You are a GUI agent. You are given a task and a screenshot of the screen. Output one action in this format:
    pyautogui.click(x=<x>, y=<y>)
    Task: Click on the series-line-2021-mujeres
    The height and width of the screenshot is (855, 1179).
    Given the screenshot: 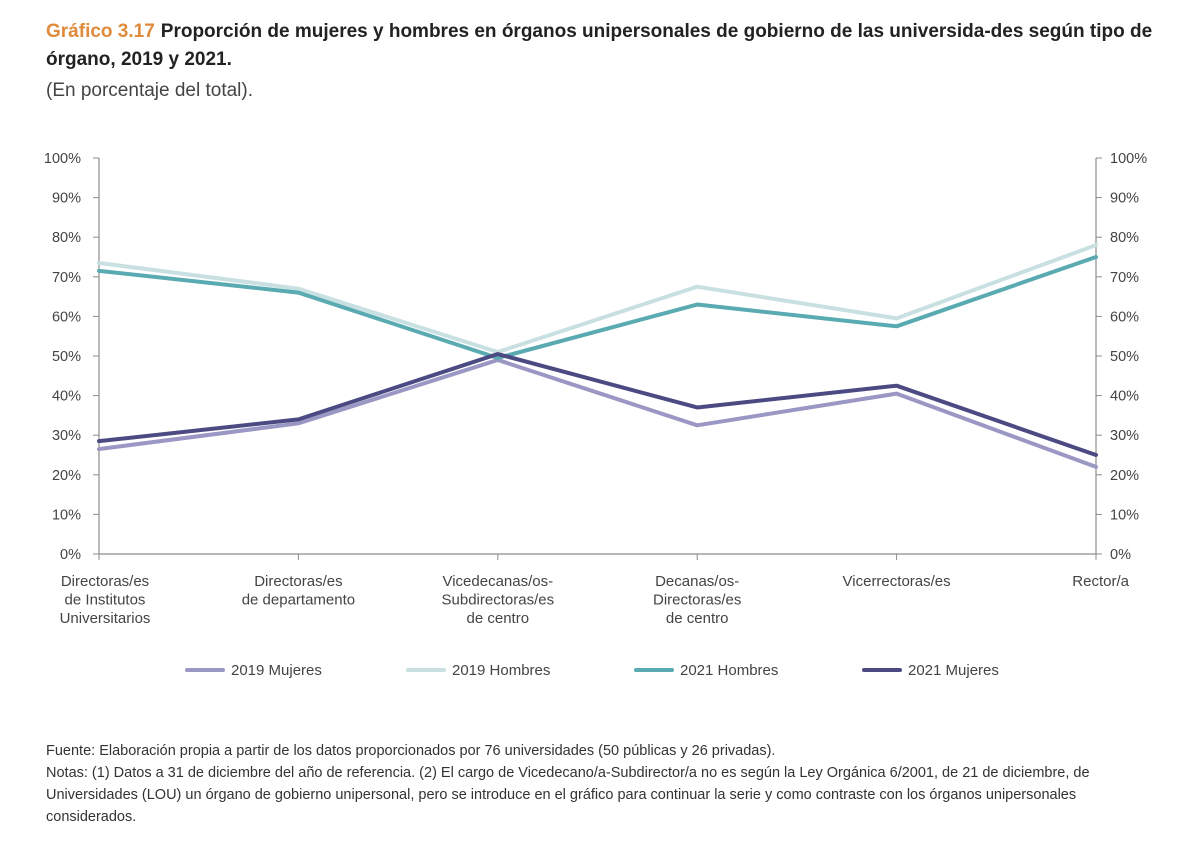 What is the action you would take?
    pyautogui.click(x=597, y=404)
    